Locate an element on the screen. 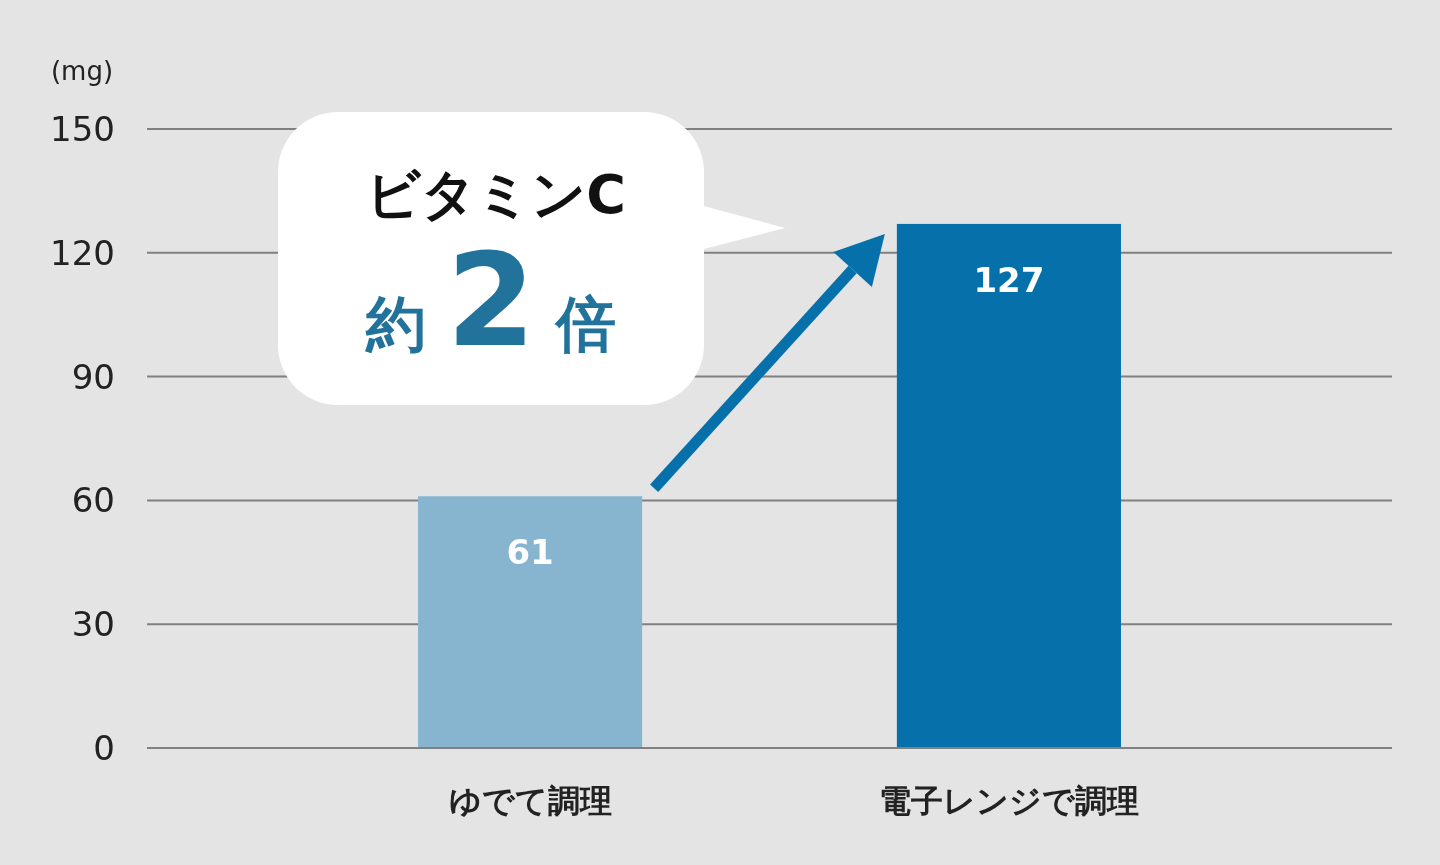 This screenshot has width=1440, height=865. x-tick-label: 電子レンジで調理 is located at coordinates (1008, 801).